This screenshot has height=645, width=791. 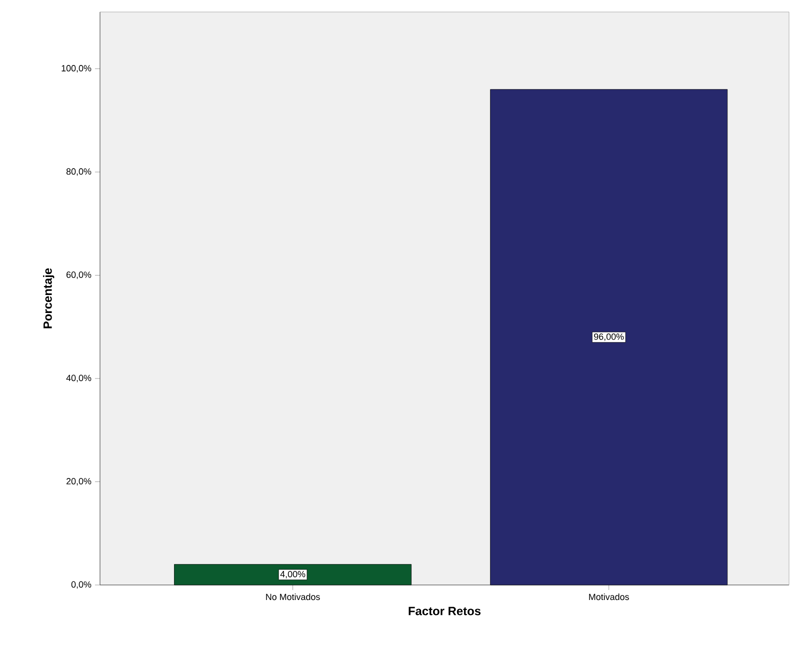 I want to click on y-tick-label: 80,0%, so click(x=79, y=172).